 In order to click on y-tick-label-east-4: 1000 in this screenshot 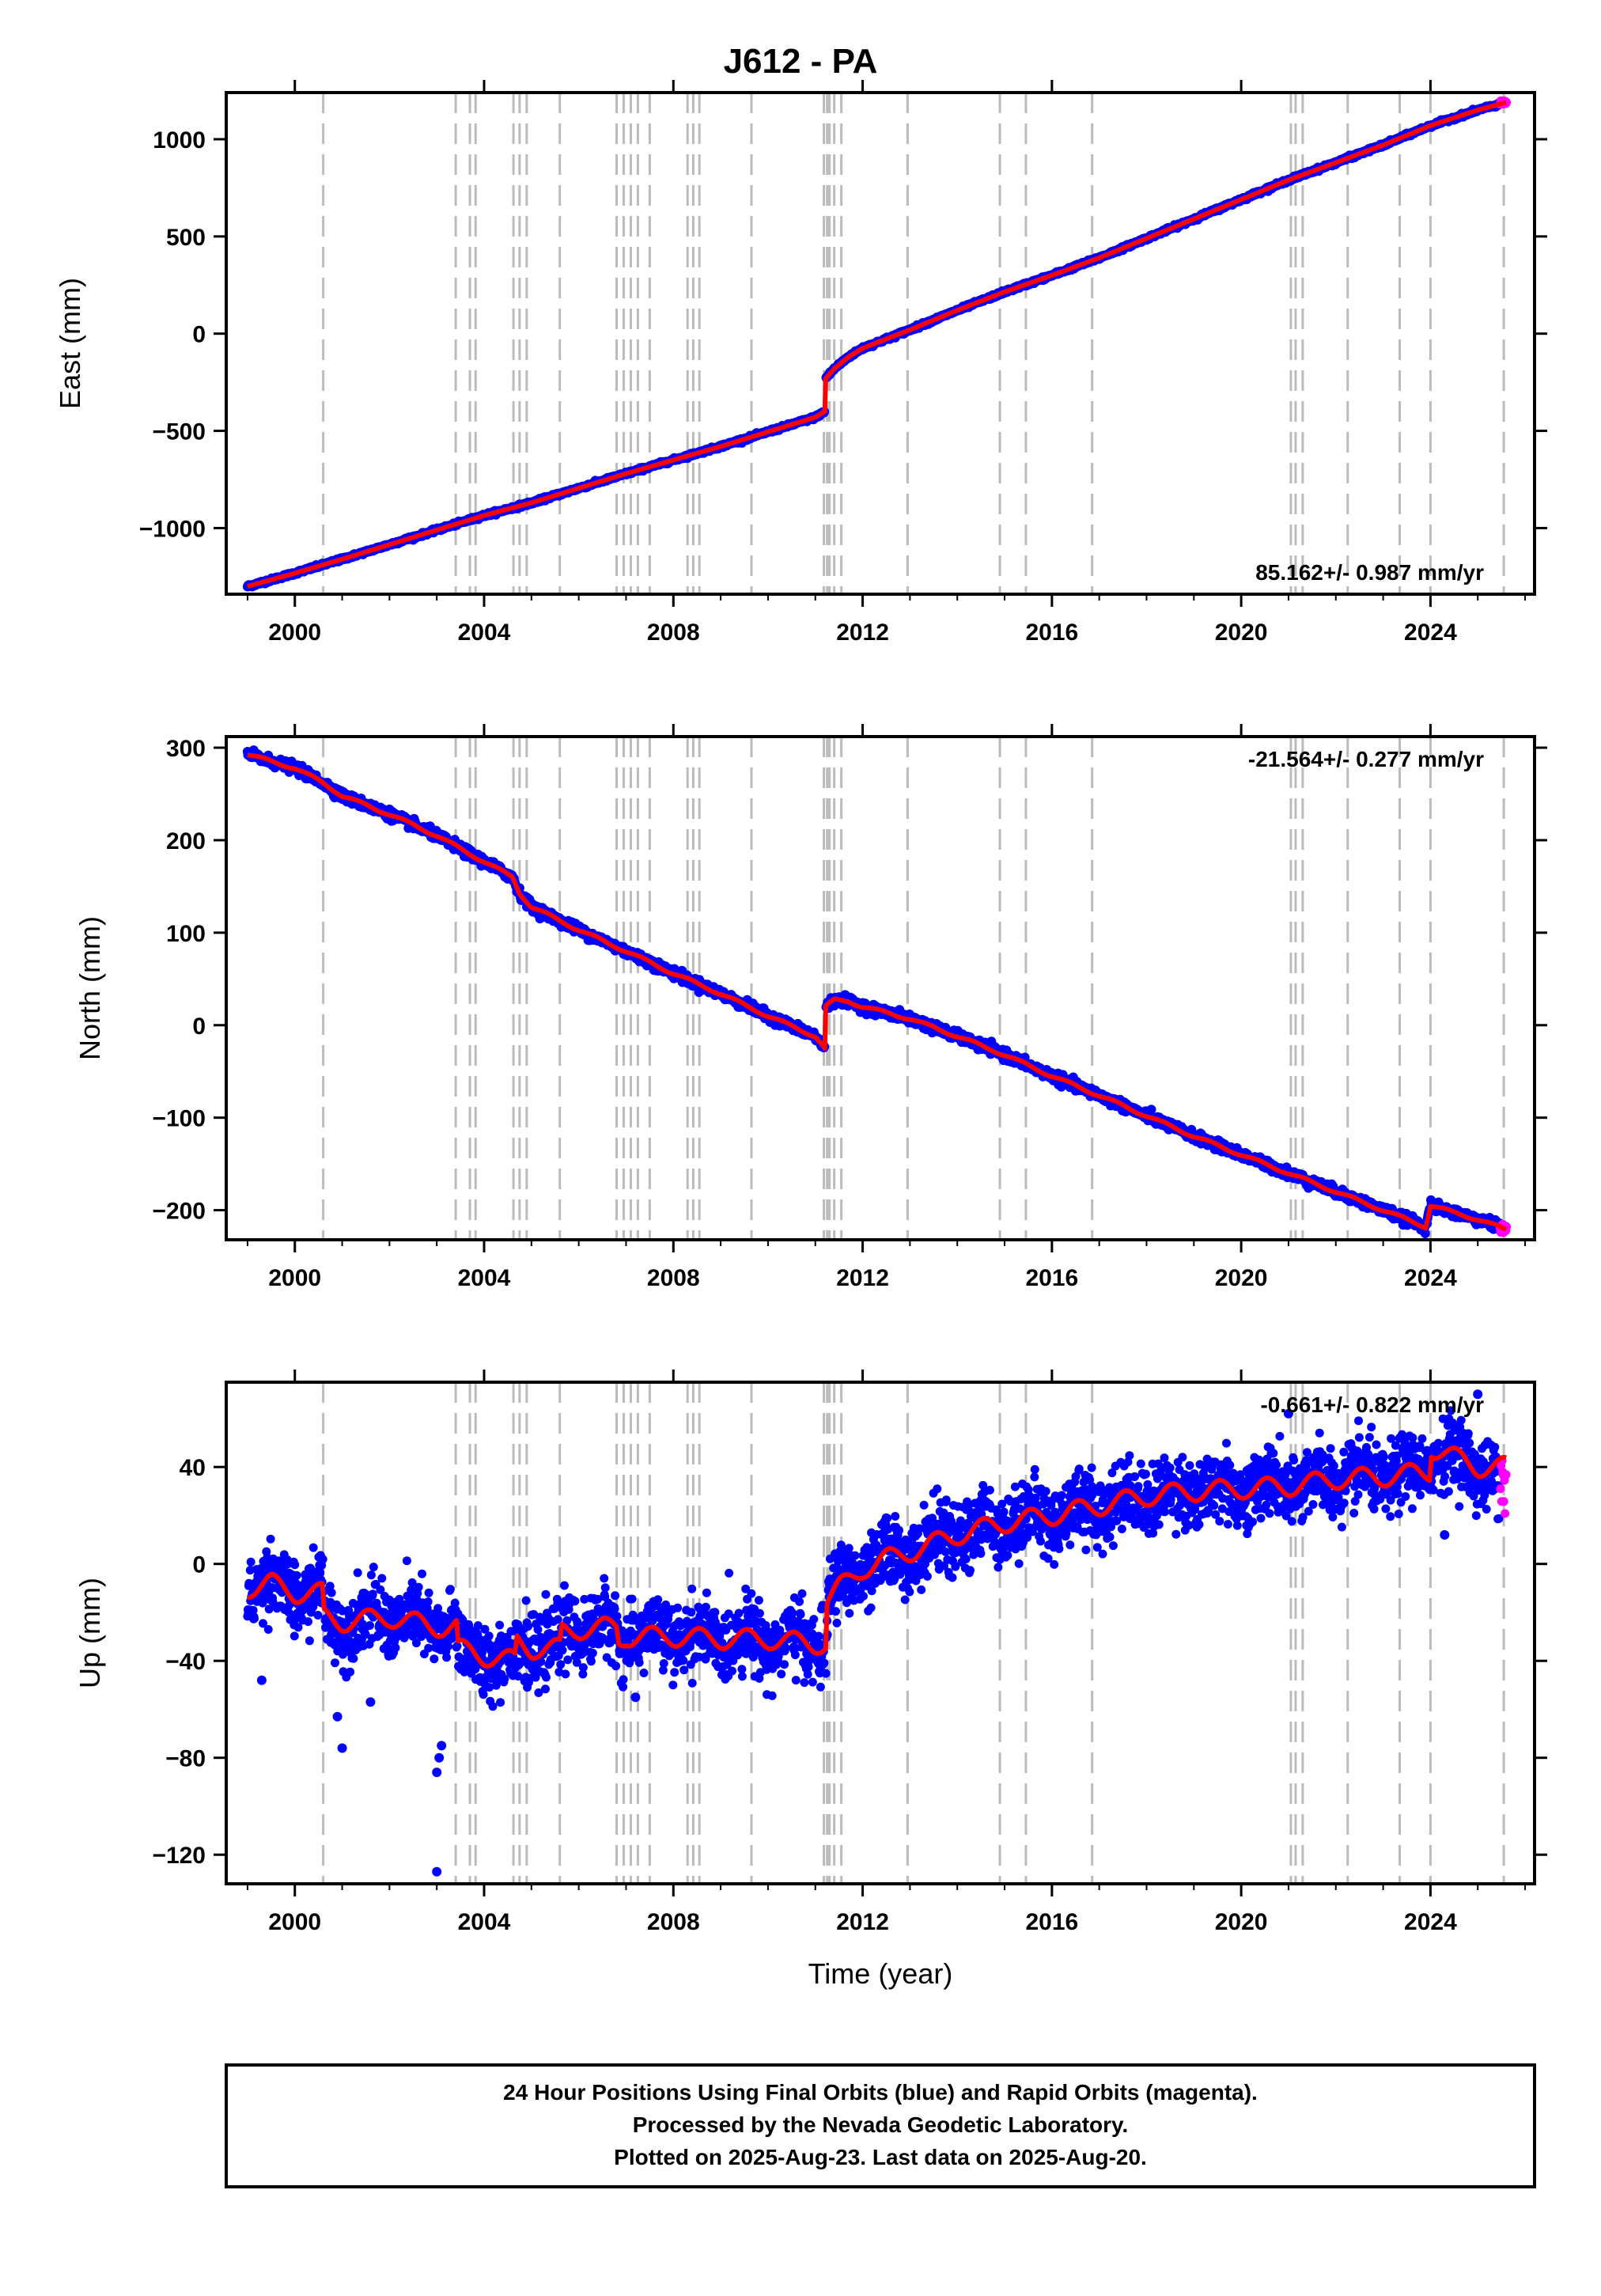, I will do `click(180, 140)`.